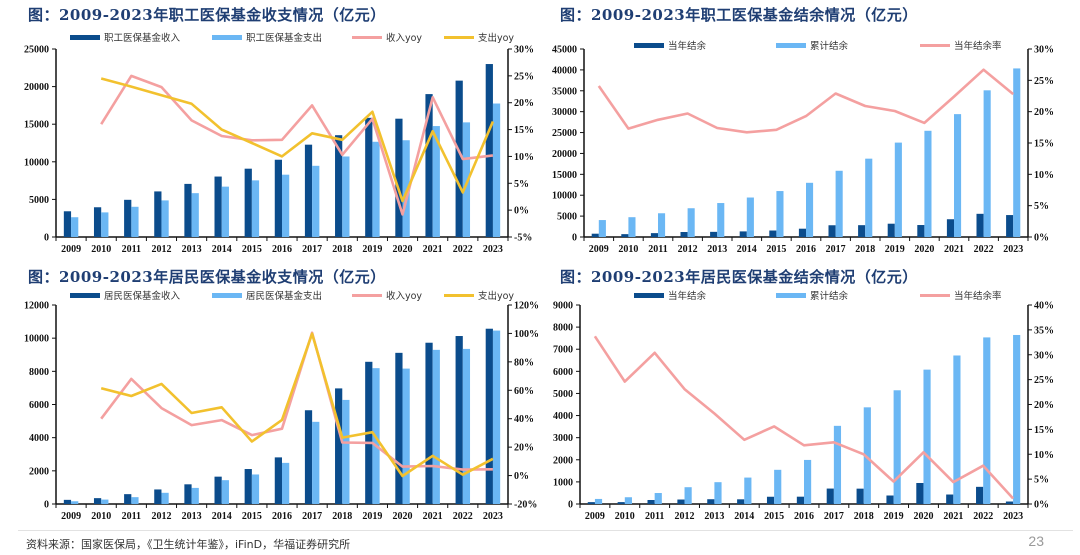 The height and width of the screenshot is (555, 1080). What do you see at coordinates (1044, 81) in the screenshot?
I see `y2-tick-label: 25%` at bounding box center [1044, 81].